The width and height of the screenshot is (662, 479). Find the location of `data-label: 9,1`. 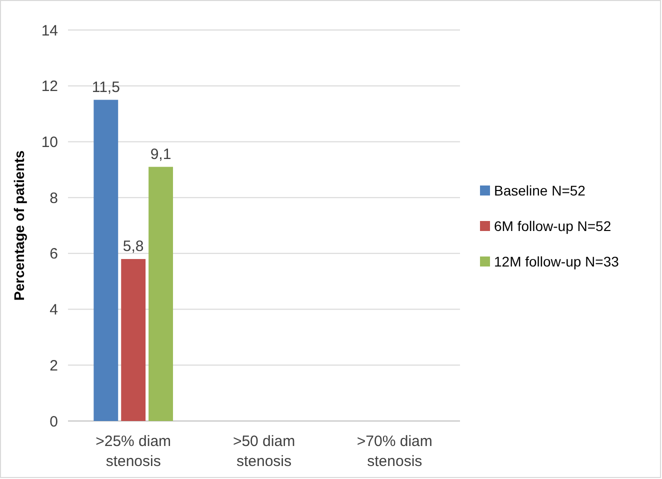

data-label: 9,1 is located at coordinates (161, 154).